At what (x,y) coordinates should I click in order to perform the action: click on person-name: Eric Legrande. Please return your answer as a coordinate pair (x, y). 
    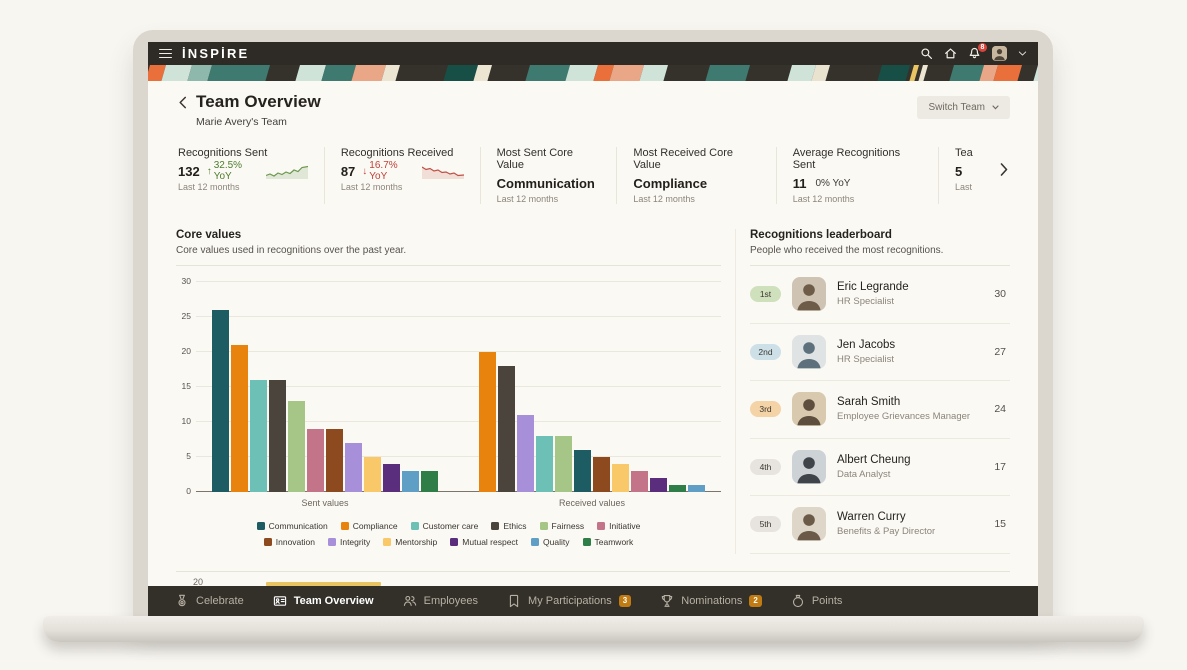
    Looking at the image, I should click on (873, 287).